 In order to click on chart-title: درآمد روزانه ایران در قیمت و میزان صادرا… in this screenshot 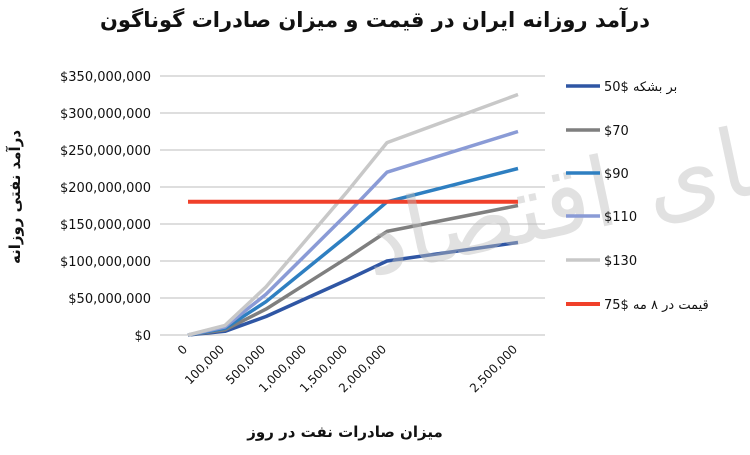, I will do `click(375, 20)`.